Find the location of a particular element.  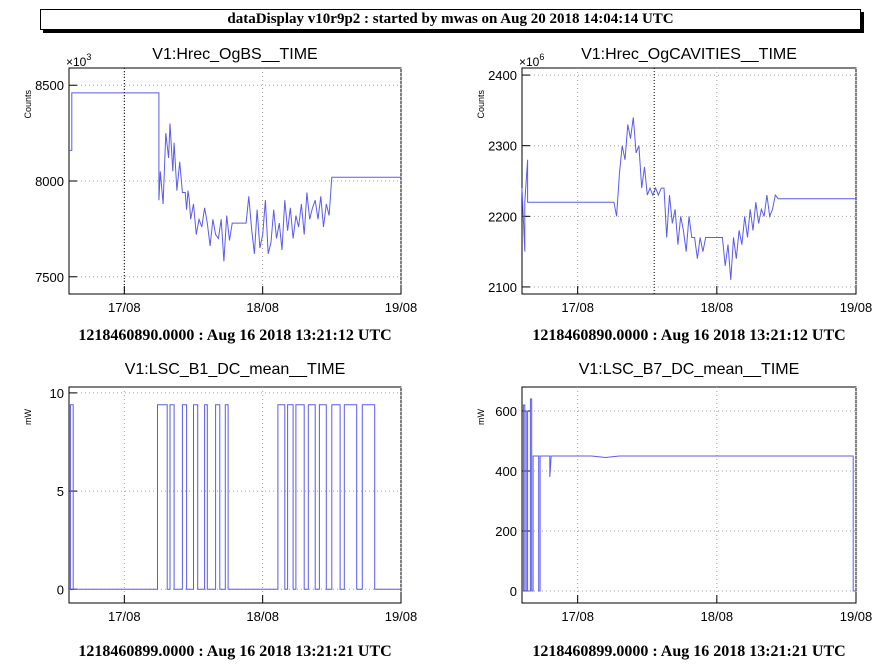

chart-title: V1:Hrec_OgBS__TIME is located at coordinates (234, 54).